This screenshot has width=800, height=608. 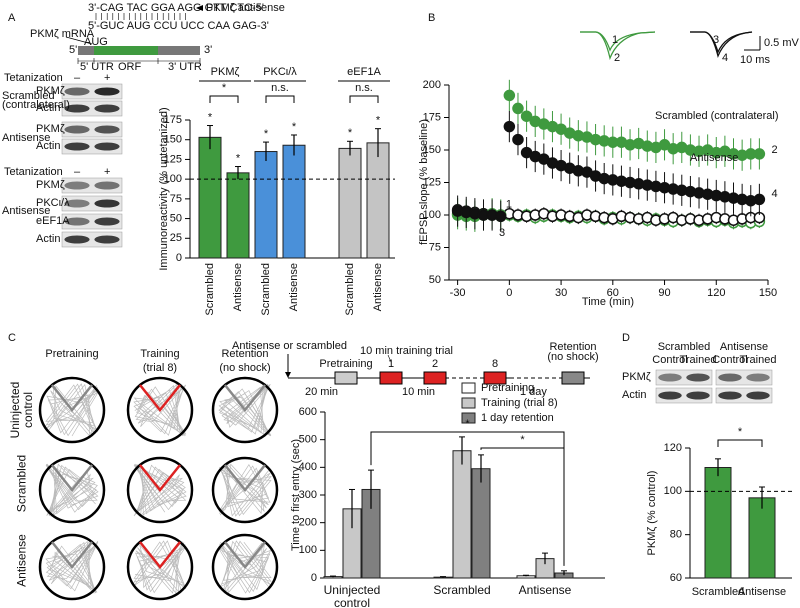 I want to click on y-tick-label: 25, so click(x=176, y=238).